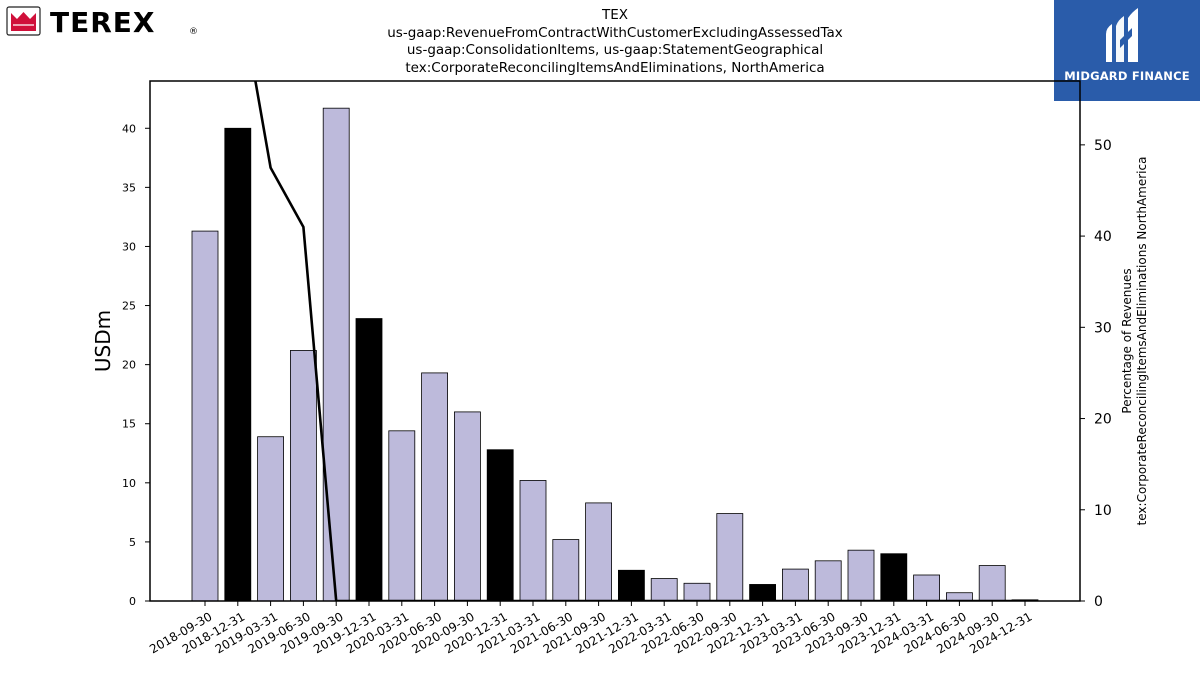 This screenshot has height=675, width=1200. I want to click on terex-logo: TEREX ®, so click(103, 22).